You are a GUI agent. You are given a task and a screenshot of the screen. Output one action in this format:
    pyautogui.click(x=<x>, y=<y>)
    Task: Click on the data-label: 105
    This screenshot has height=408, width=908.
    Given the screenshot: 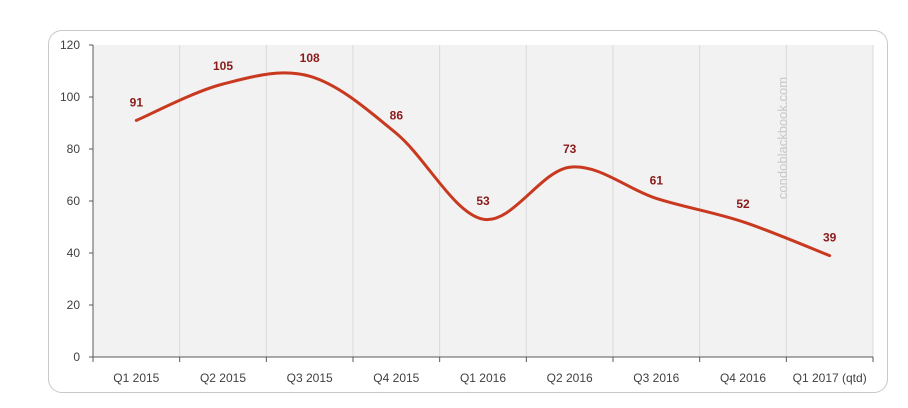 What is the action you would take?
    pyautogui.click(x=223, y=66)
    